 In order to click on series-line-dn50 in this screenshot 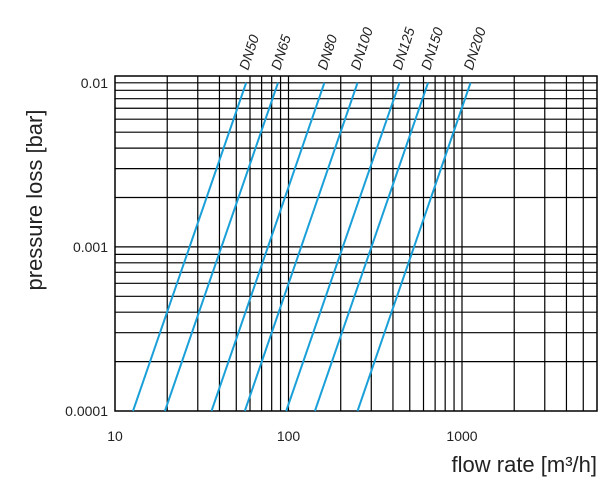, I will do `click(190, 247)`.